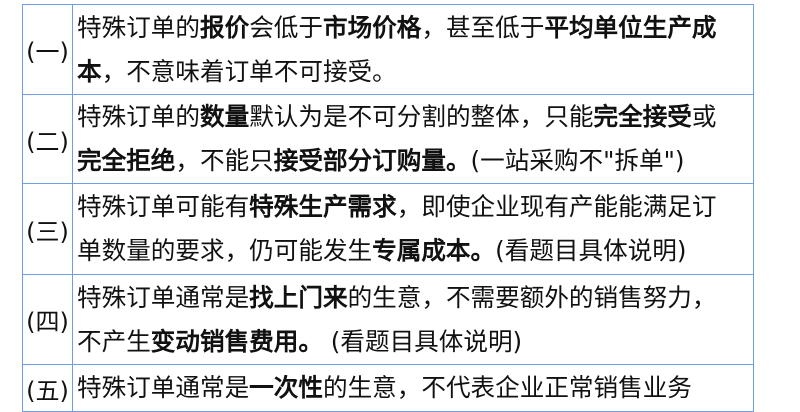  What do you see at coordinates (372, 27) in the screenshot?
I see `bold-text: 市场价格` at bounding box center [372, 27].